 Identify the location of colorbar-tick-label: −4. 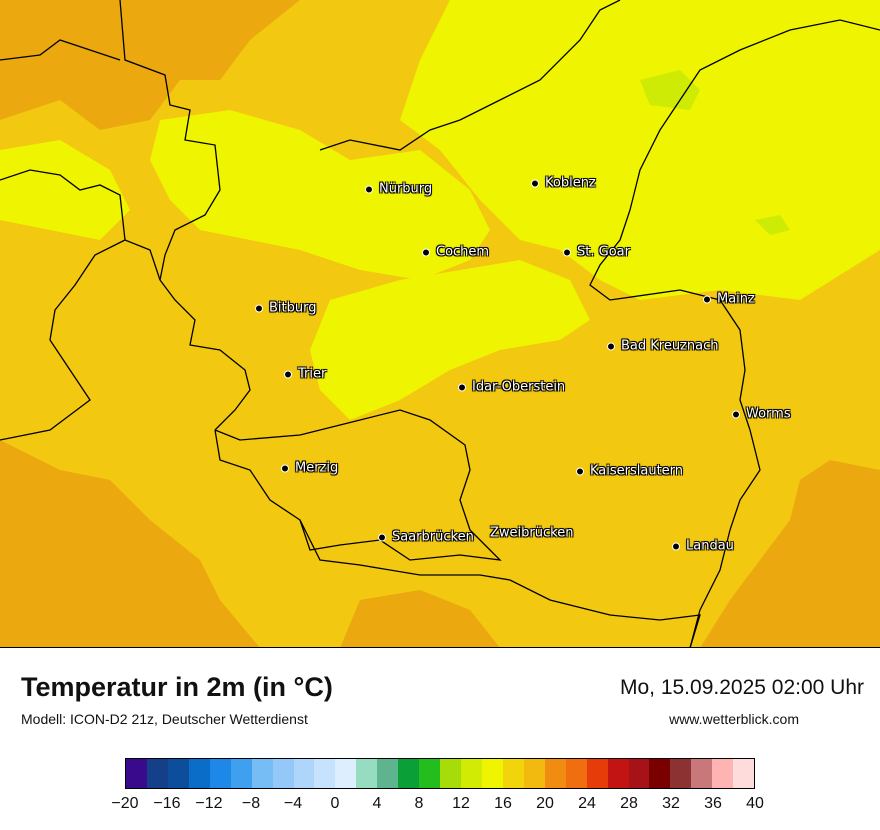
(293, 803).